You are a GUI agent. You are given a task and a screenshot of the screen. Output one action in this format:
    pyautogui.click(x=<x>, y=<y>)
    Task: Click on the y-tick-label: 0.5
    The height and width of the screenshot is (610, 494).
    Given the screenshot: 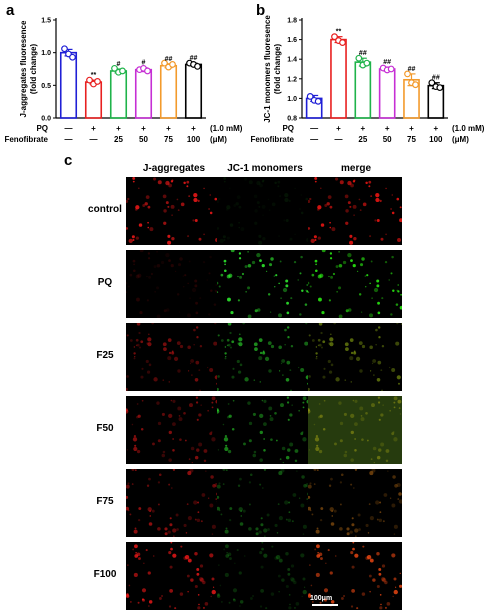 What is the action you would take?
    pyautogui.click(x=46, y=86)
    